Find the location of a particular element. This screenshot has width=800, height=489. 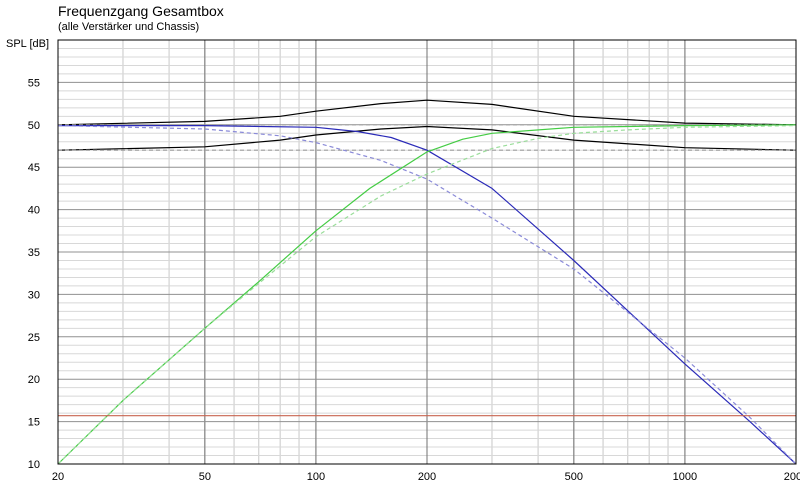

x-tick-label: 100 is located at coordinates (316, 477).